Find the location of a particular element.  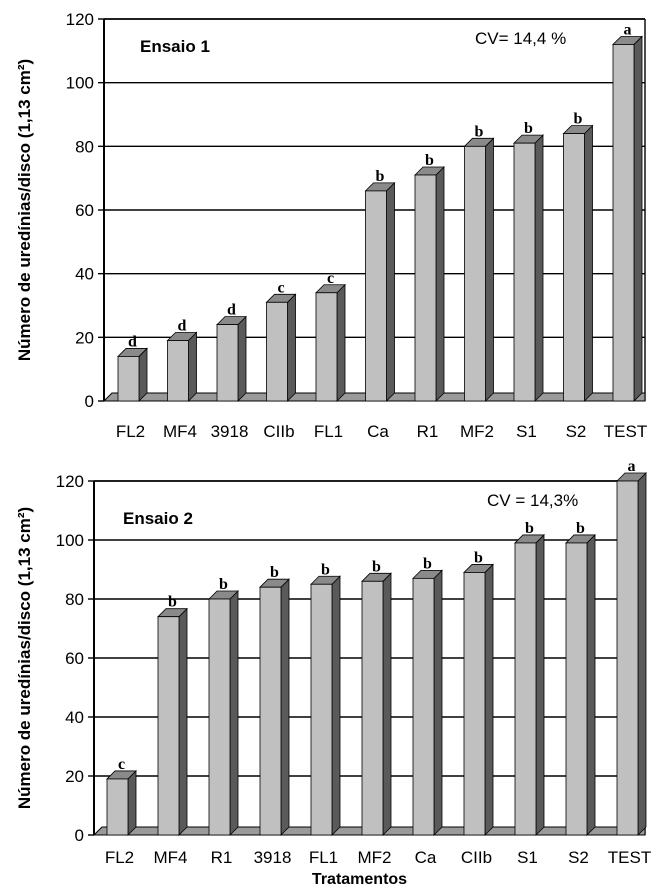

x-axis-label: Tratamentos is located at coordinates (359, 879).